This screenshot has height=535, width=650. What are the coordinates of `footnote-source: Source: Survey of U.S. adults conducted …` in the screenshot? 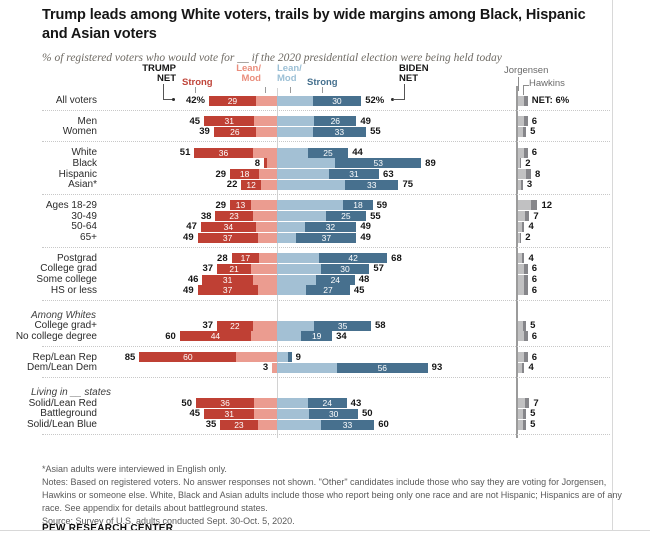 It's located at (168, 521).